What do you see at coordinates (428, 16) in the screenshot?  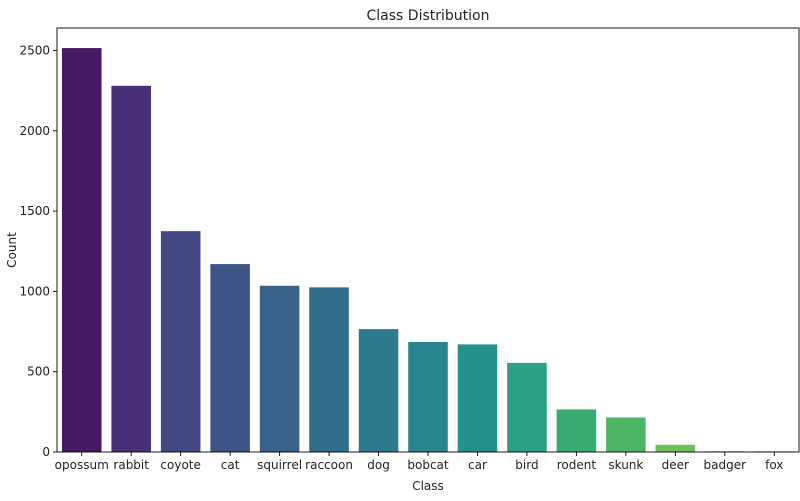 I see `chart-title: Class Distribution` at bounding box center [428, 16].